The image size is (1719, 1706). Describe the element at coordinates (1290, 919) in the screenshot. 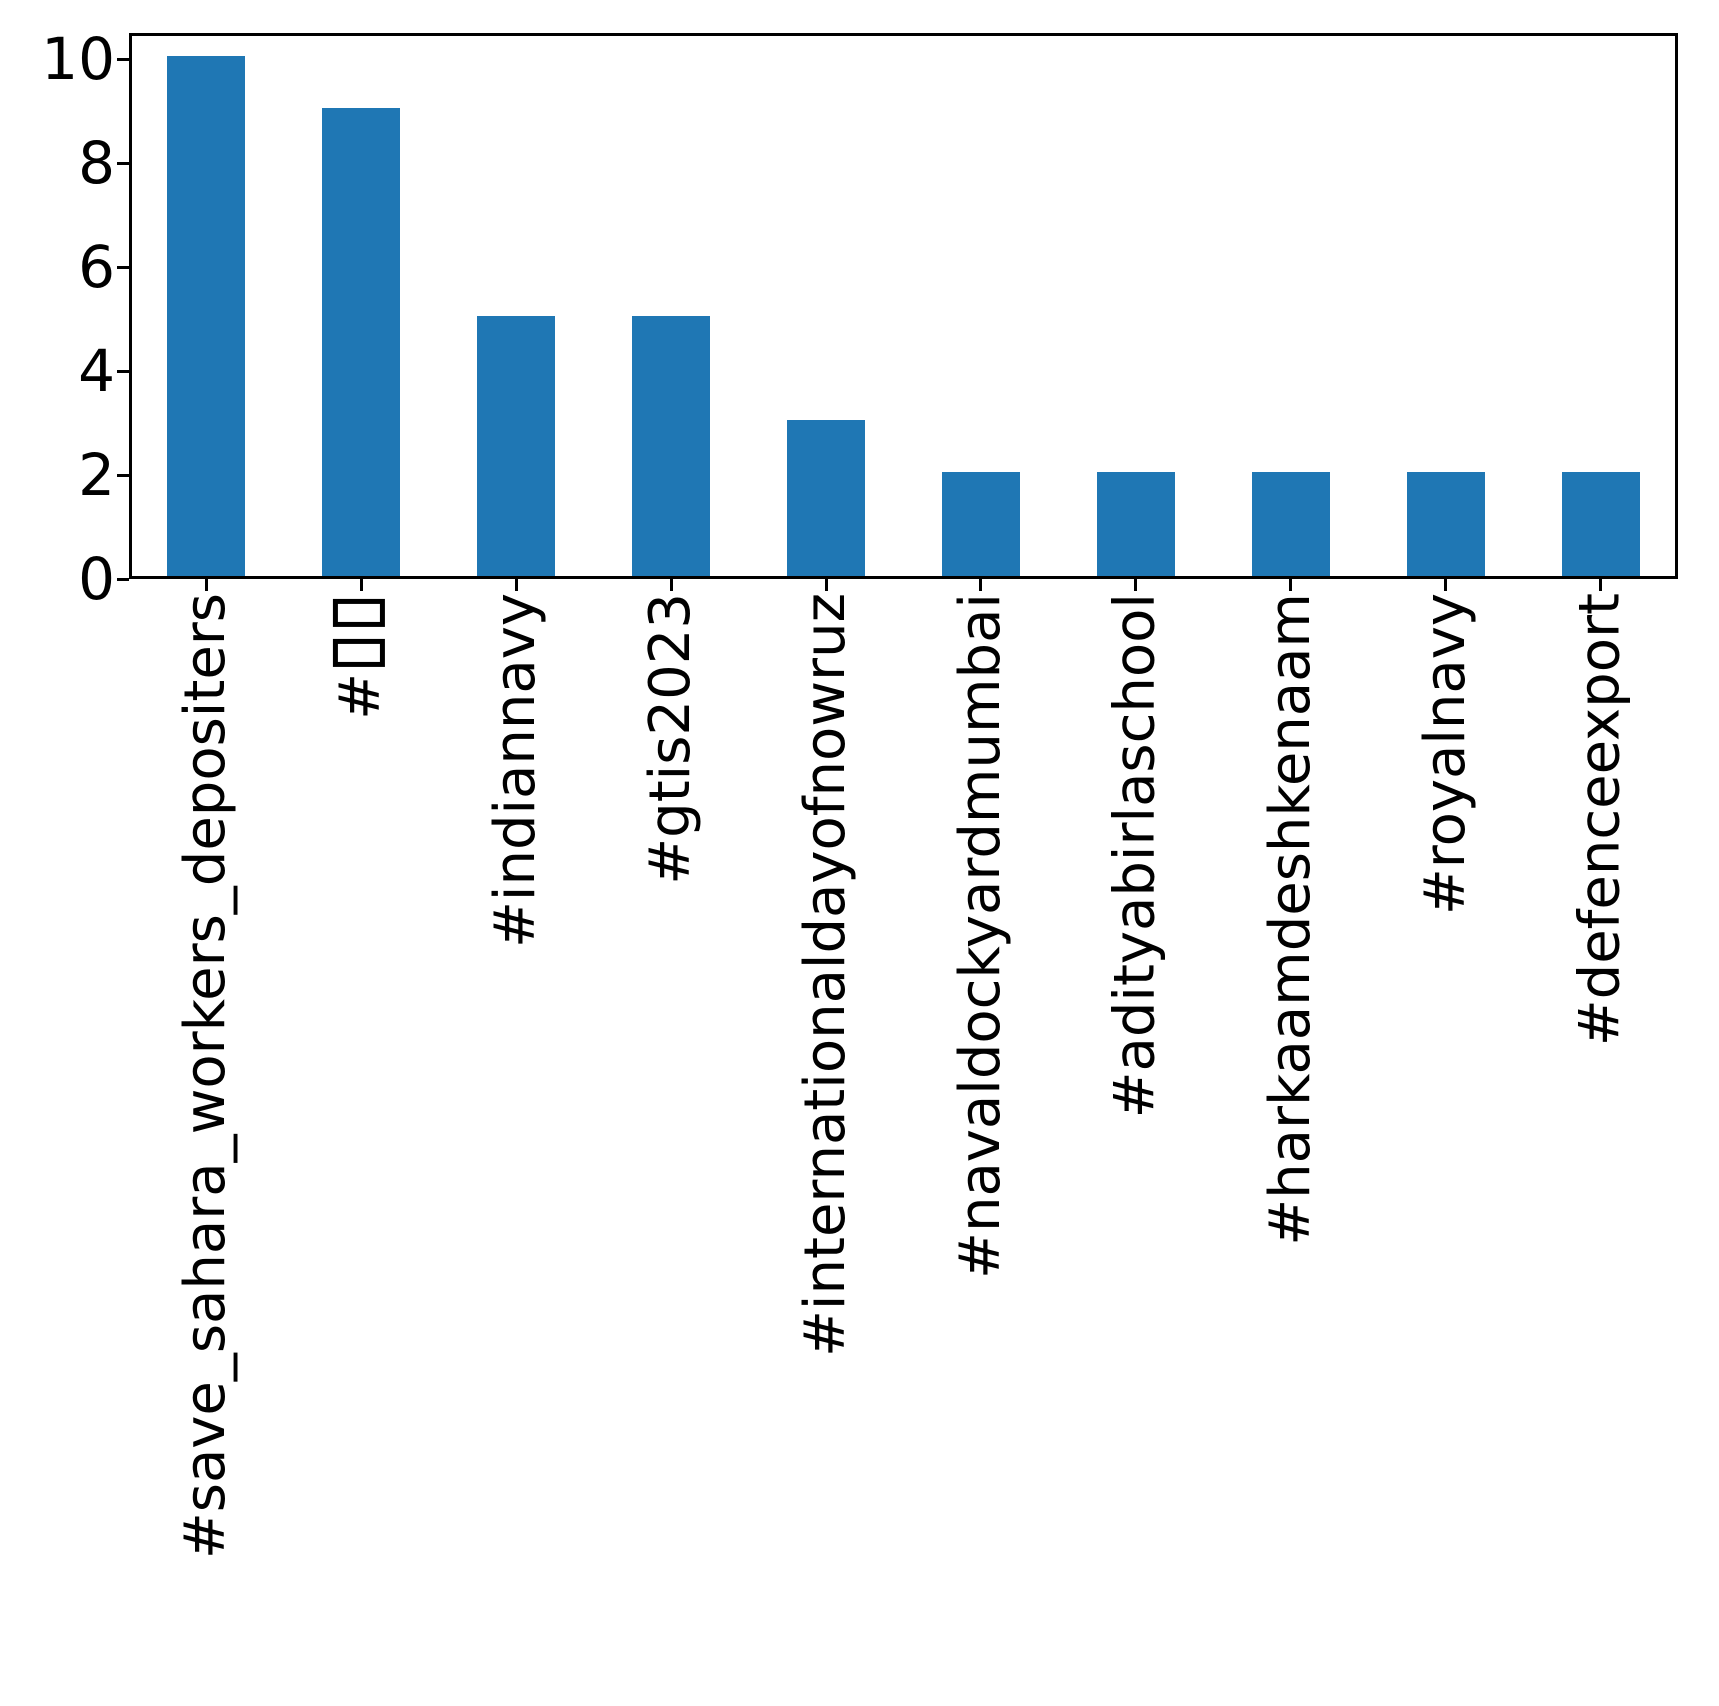

I see `x-tick-label: #harkaamdeshkenaam` at that location.